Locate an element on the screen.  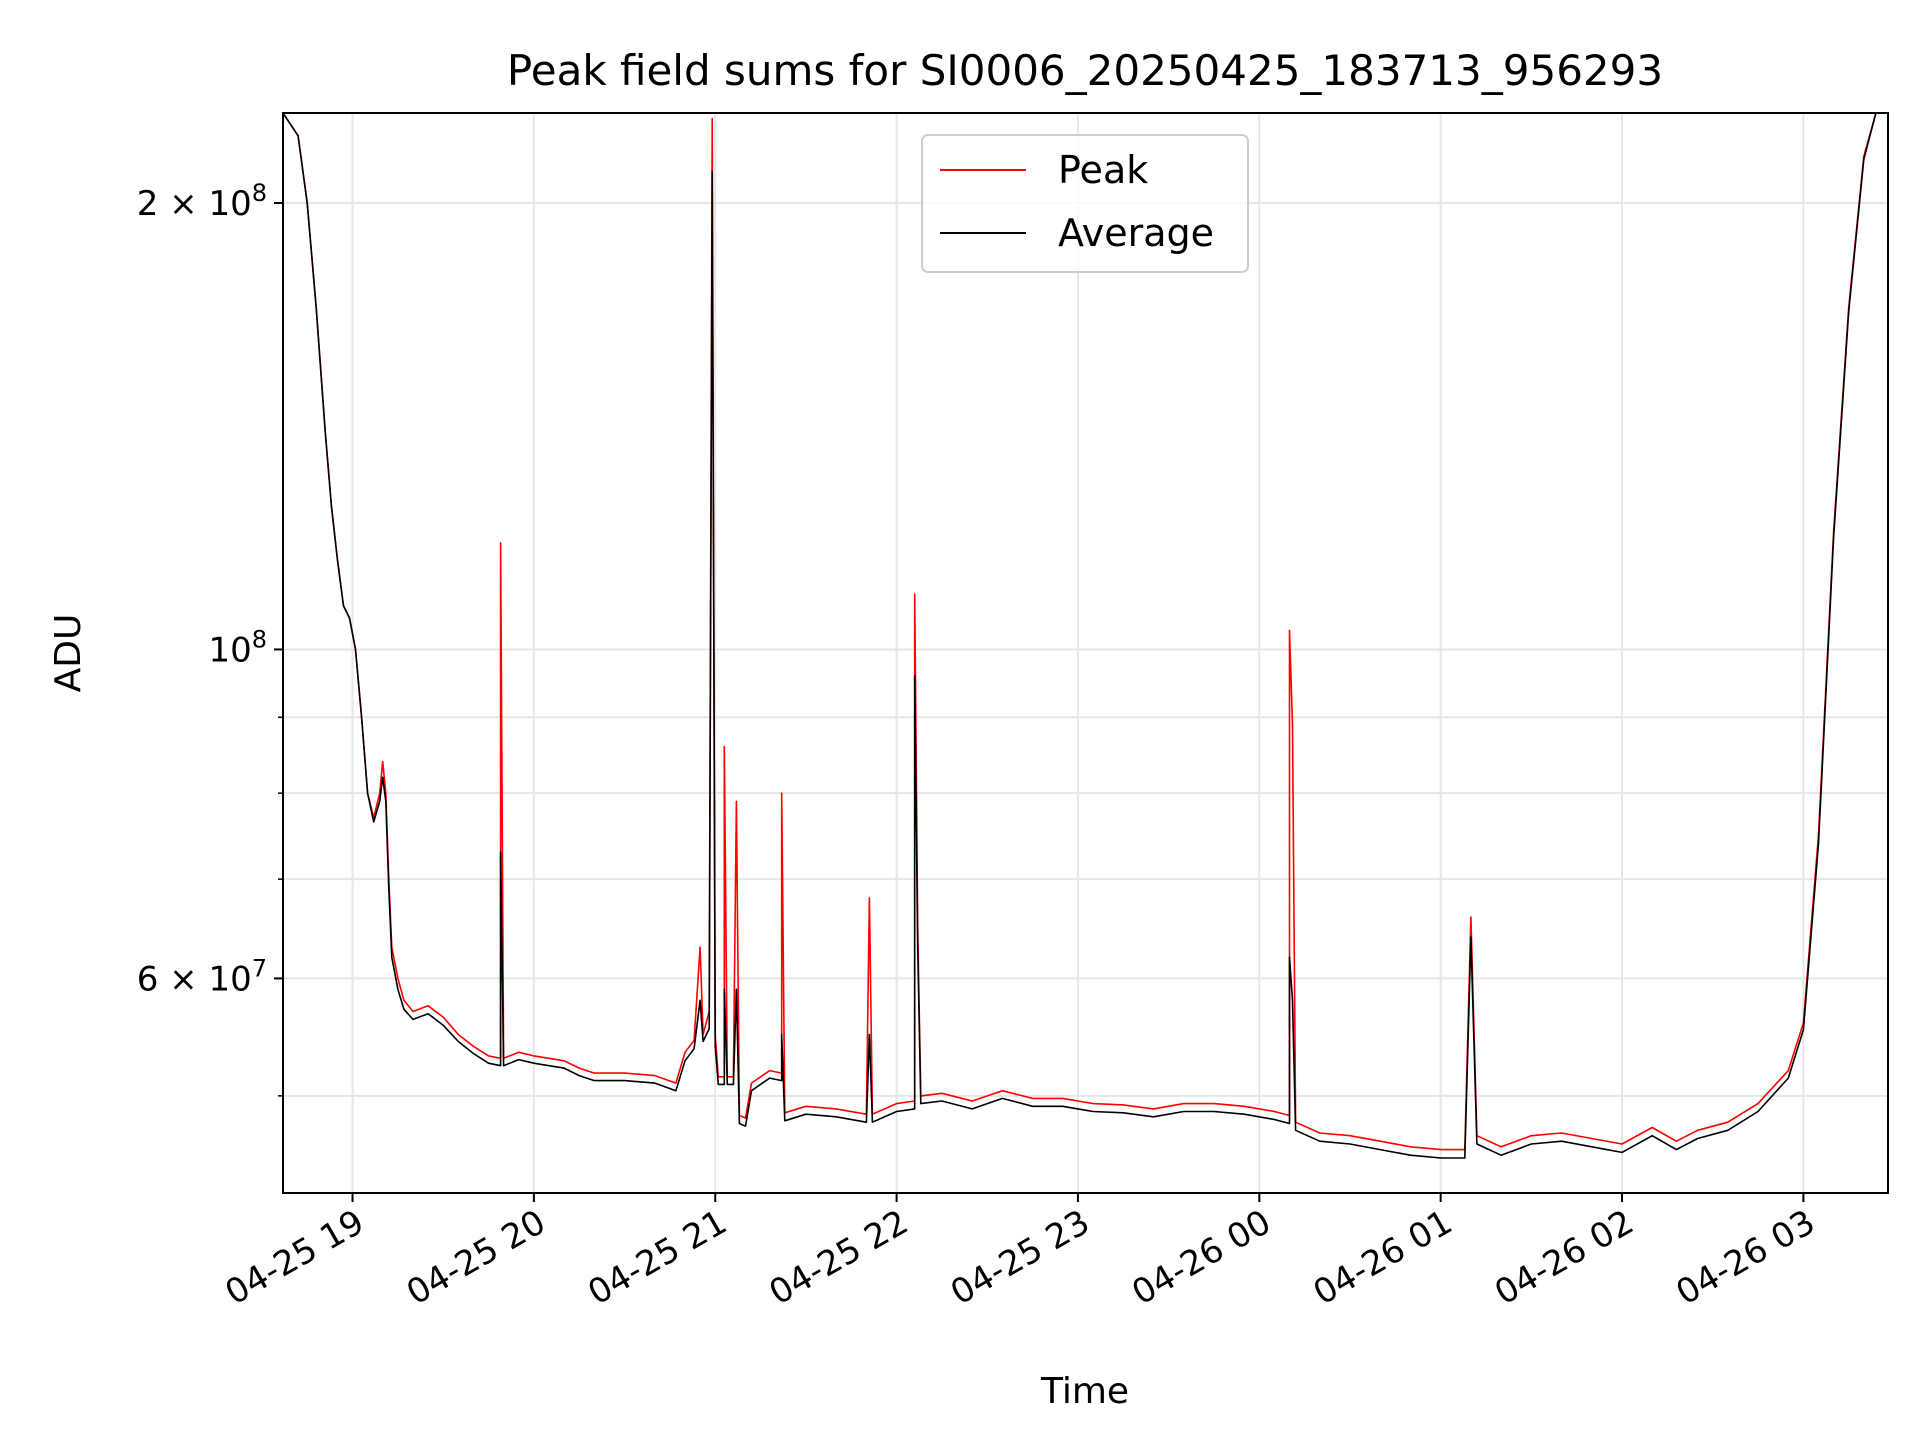
y-tick-label: 6 × 107 is located at coordinates (202, 976).